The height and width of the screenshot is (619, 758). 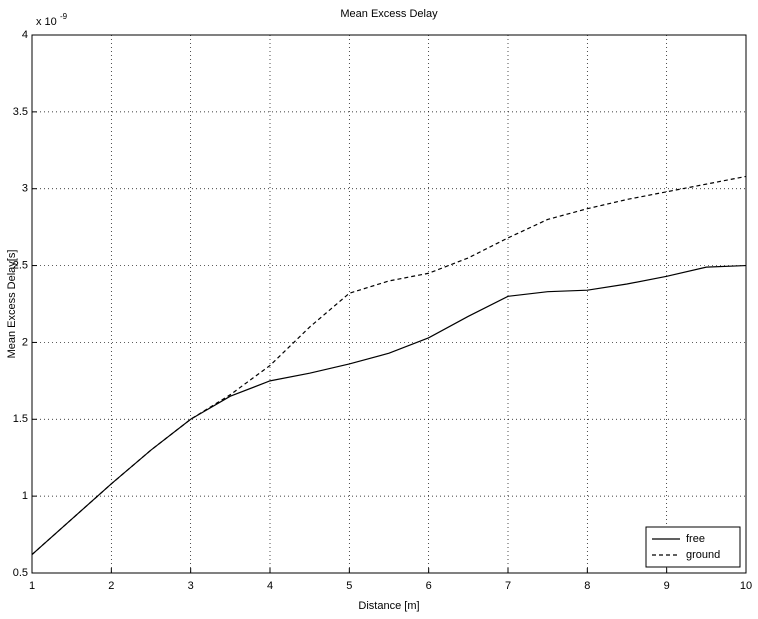 What do you see at coordinates (12, 304) in the screenshot?
I see `y-axis-label: Mean Excess Delay[s]` at bounding box center [12, 304].